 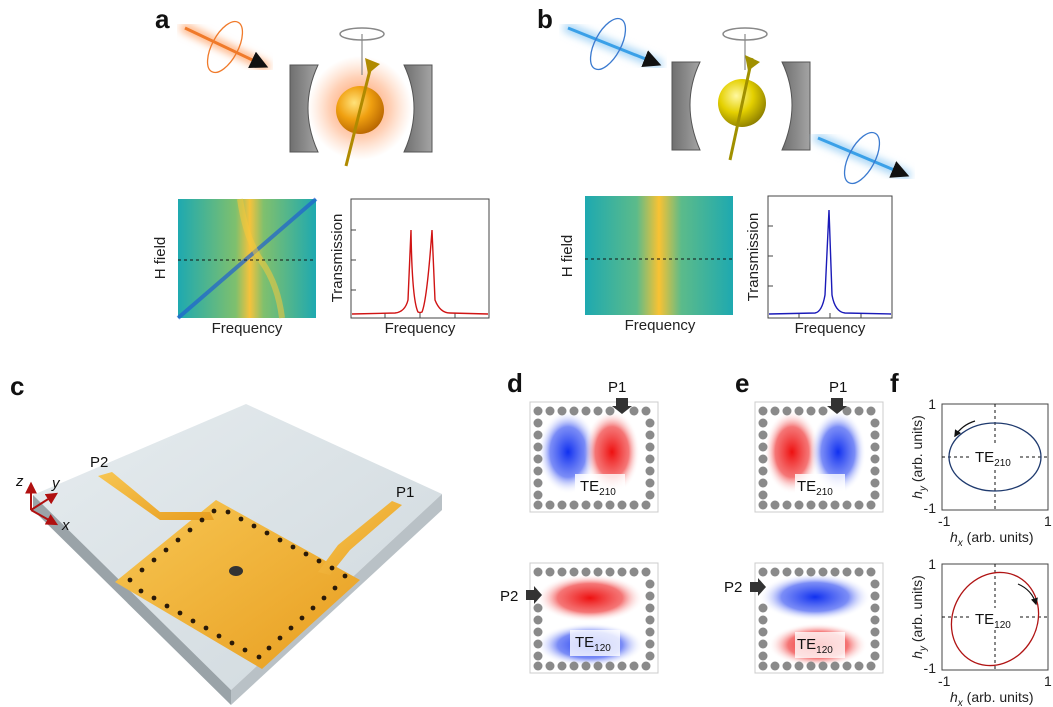 I want to click on mode-label-f-te210: TE210, so click(x=993, y=459).